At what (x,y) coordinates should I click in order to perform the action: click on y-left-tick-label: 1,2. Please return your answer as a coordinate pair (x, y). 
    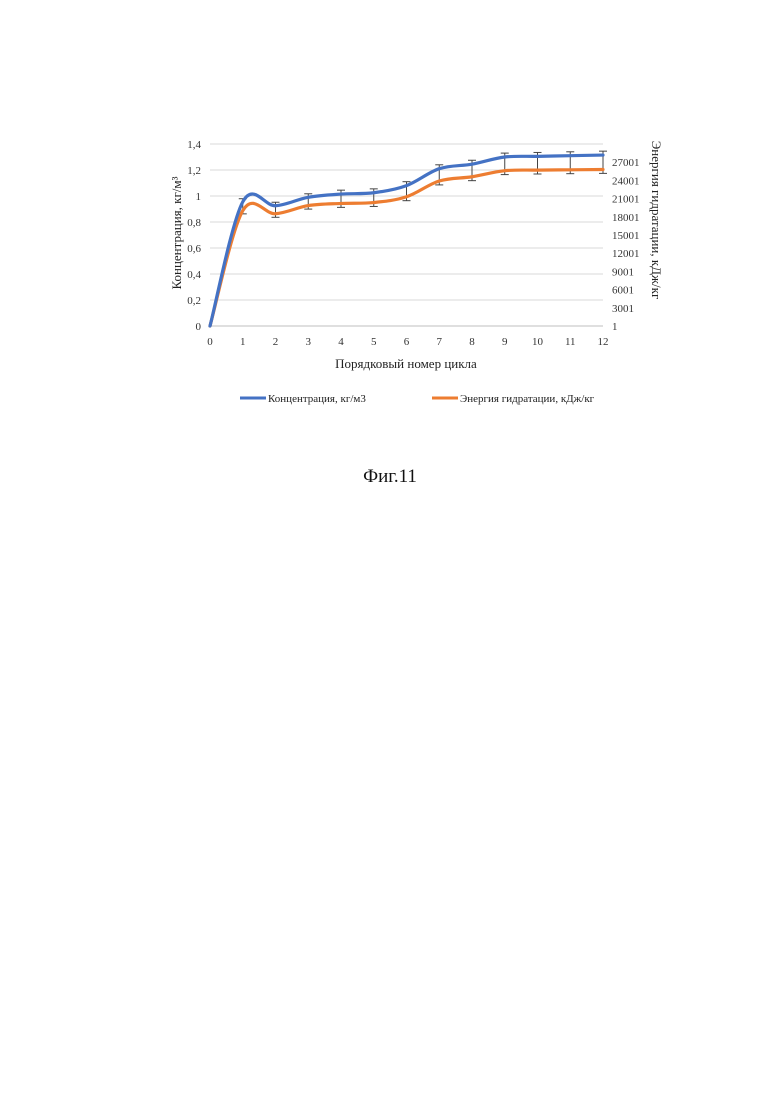
    Looking at the image, I should click on (194, 171).